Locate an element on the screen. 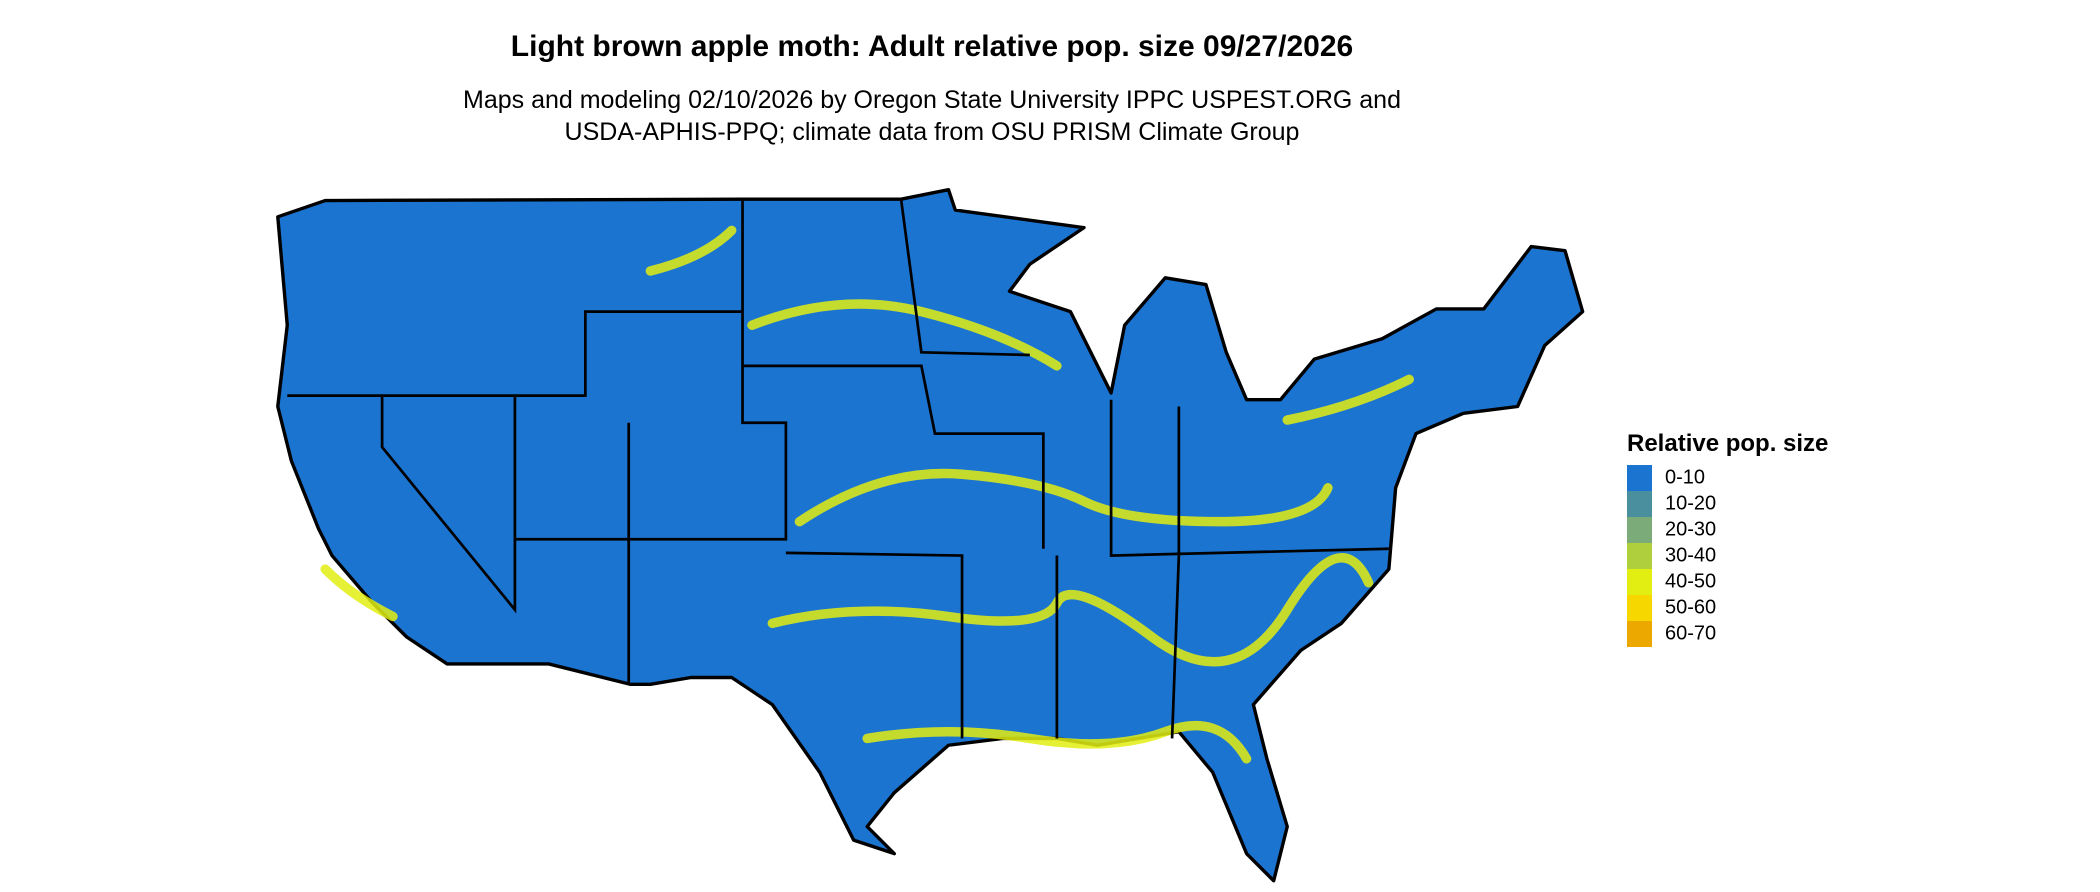  legend-label: 10-20 is located at coordinates (1690, 503).